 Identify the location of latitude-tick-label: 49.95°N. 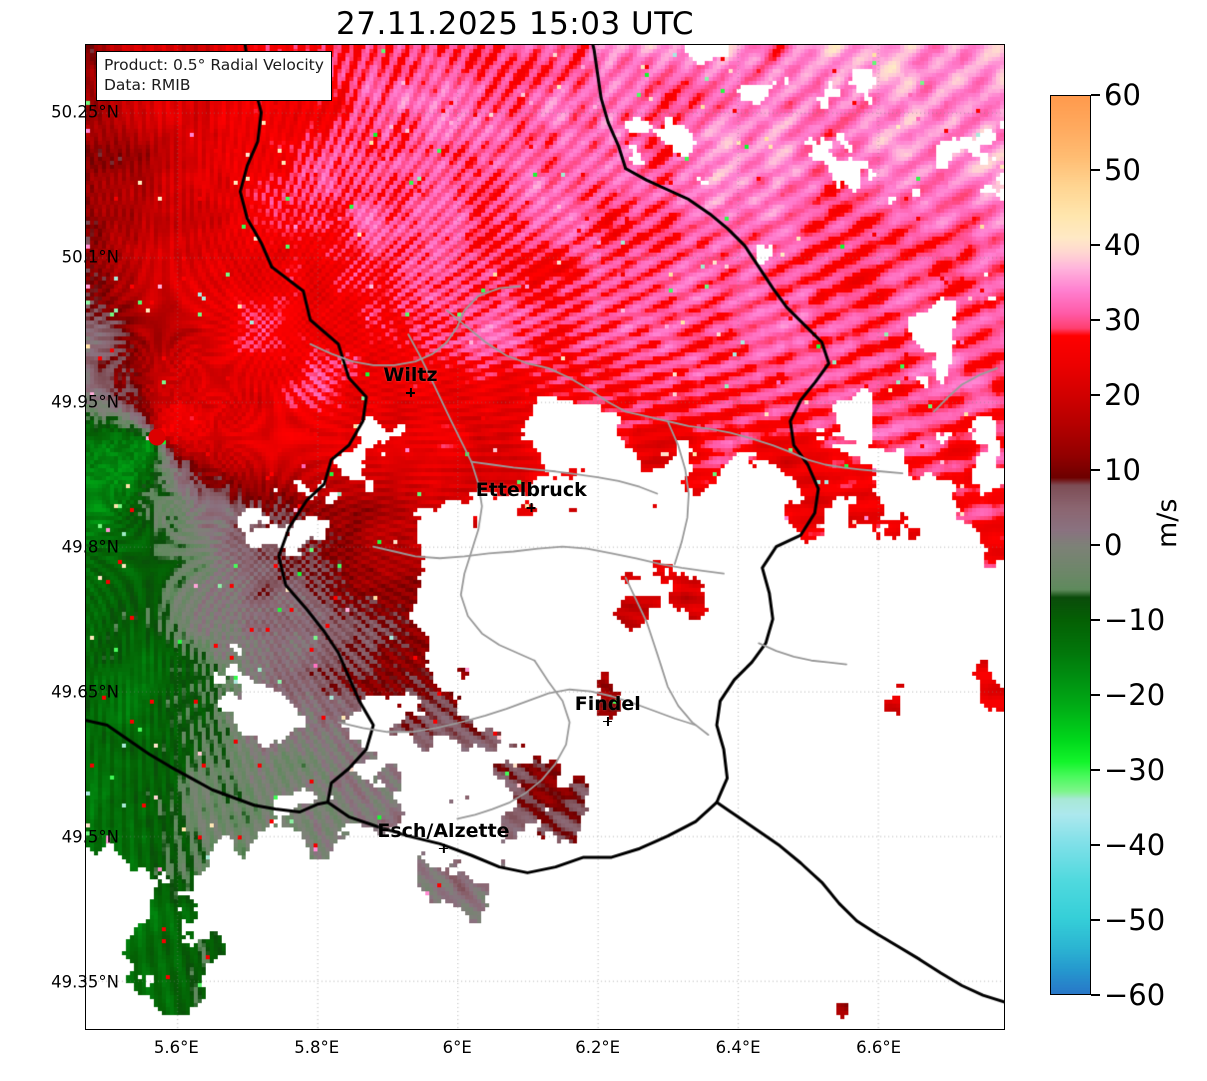
(85, 402).